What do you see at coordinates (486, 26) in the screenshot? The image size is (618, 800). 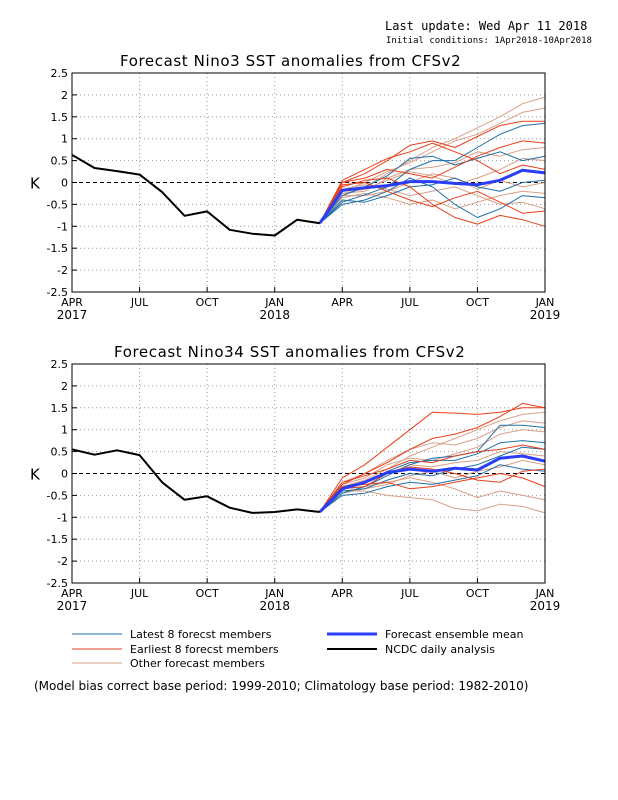 I see `last-update-text: Last update: Wed Apr 11 2018` at bounding box center [486, 26].